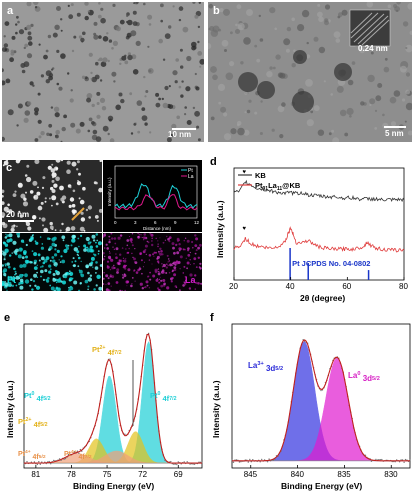 This screenshot has width=414, height=502. I want to click on x-tick-label: 845, so click(251, 474).